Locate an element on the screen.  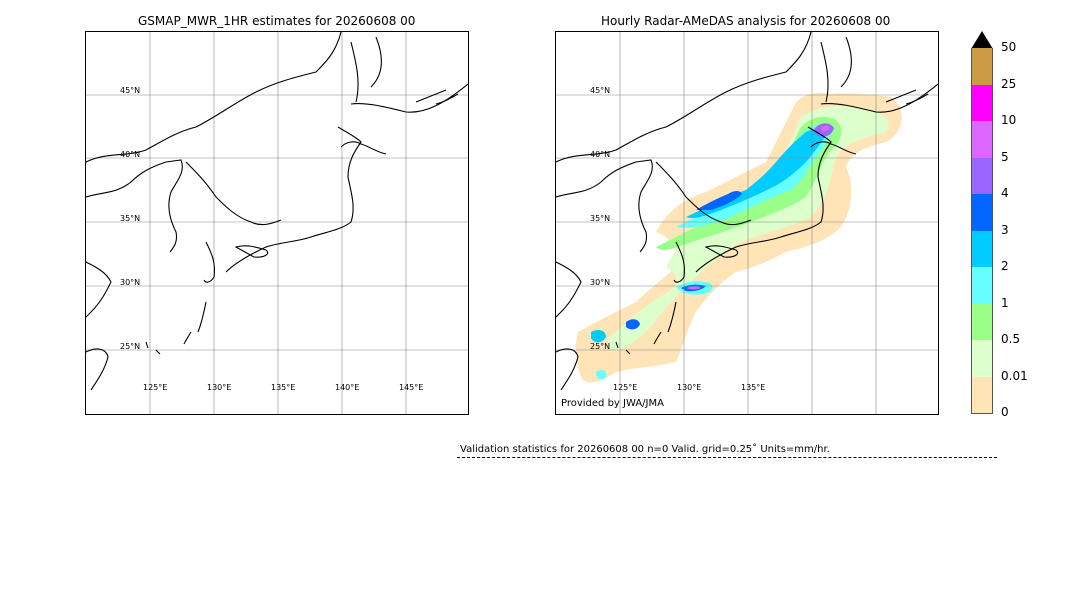
lon-label: 145°E is located at coordinates (411, 387).